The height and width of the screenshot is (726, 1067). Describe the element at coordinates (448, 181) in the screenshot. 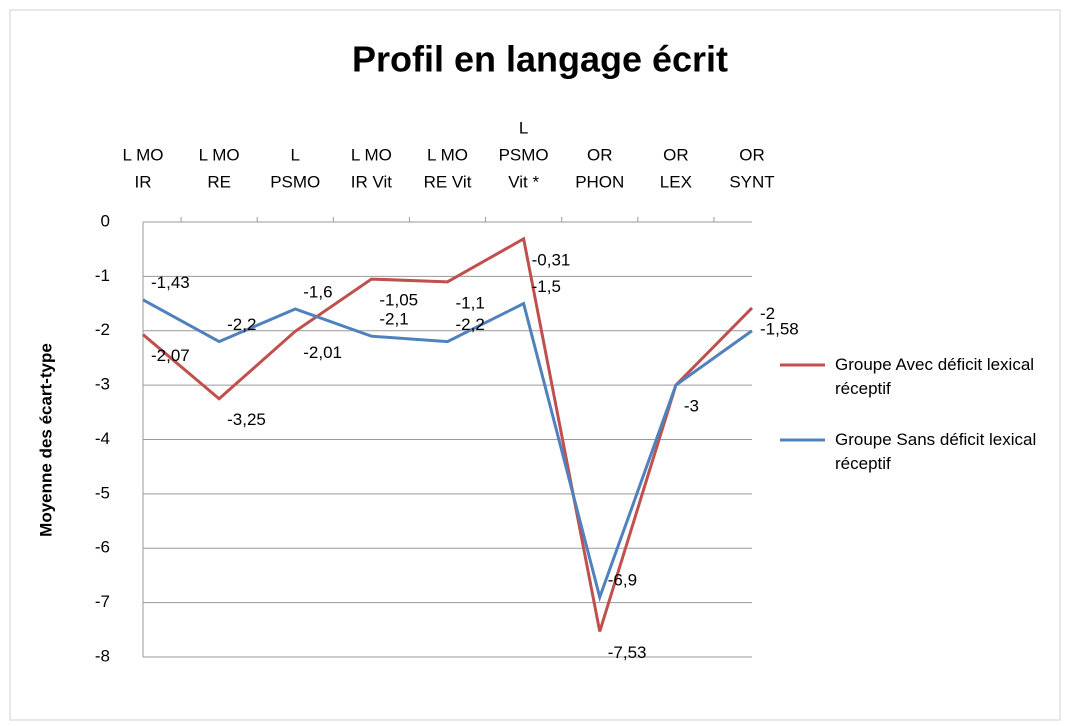

I see `x-tick-label: RE Vit` at that location.